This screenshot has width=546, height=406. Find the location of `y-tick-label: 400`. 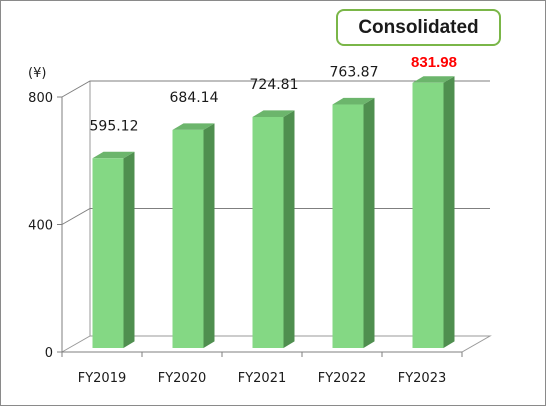

y-tick-label: 400 is located at coordinates (40, 226).